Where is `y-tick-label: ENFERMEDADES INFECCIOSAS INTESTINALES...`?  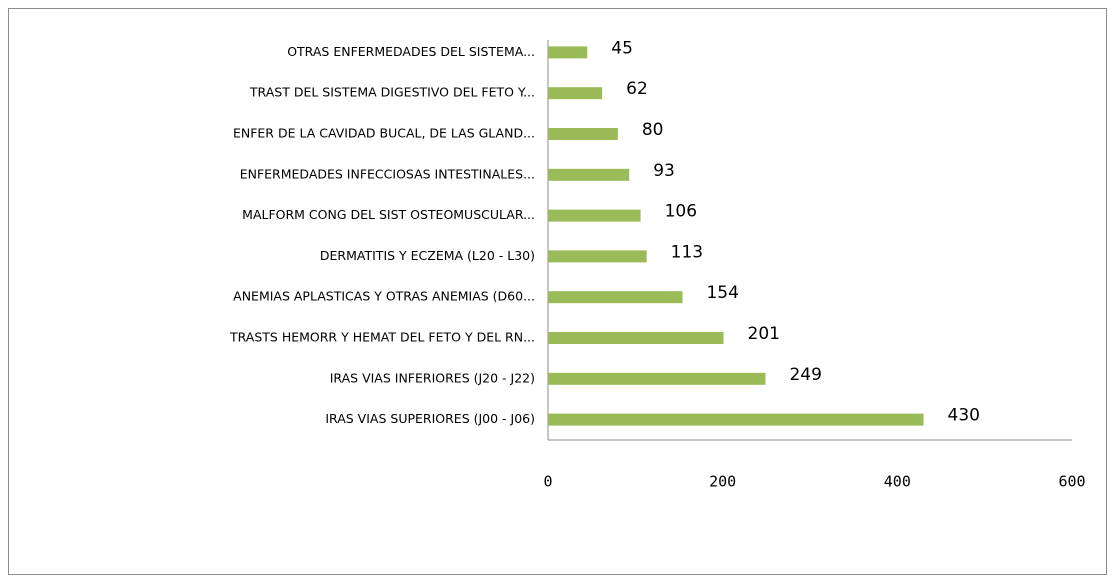
y-tick-label: ENFERMEDADES INFECCIOSAS INTESTINALES... is located at coordinates (387, 173).